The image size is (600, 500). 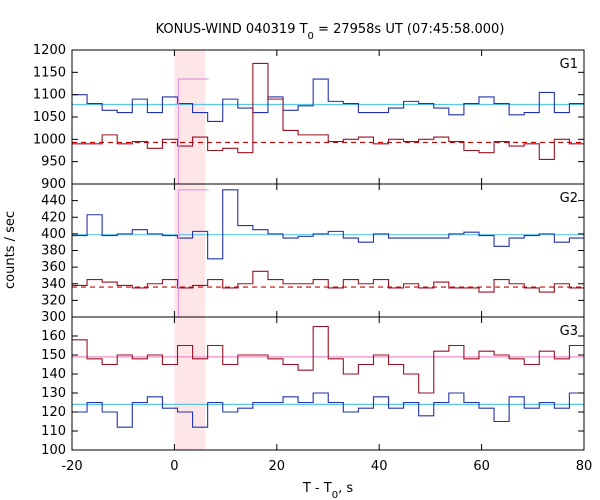 What do you see at coordinates (53, 450) in the screenshot?
I see `y-tick-label: 100` at bounding box center [53, 450].